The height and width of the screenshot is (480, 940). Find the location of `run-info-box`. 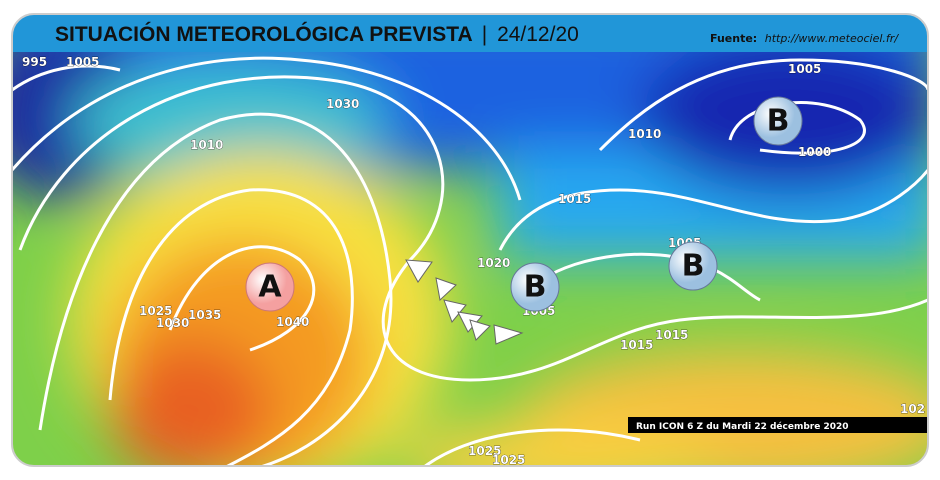

run-info-box is located at coordinates (778, 425).